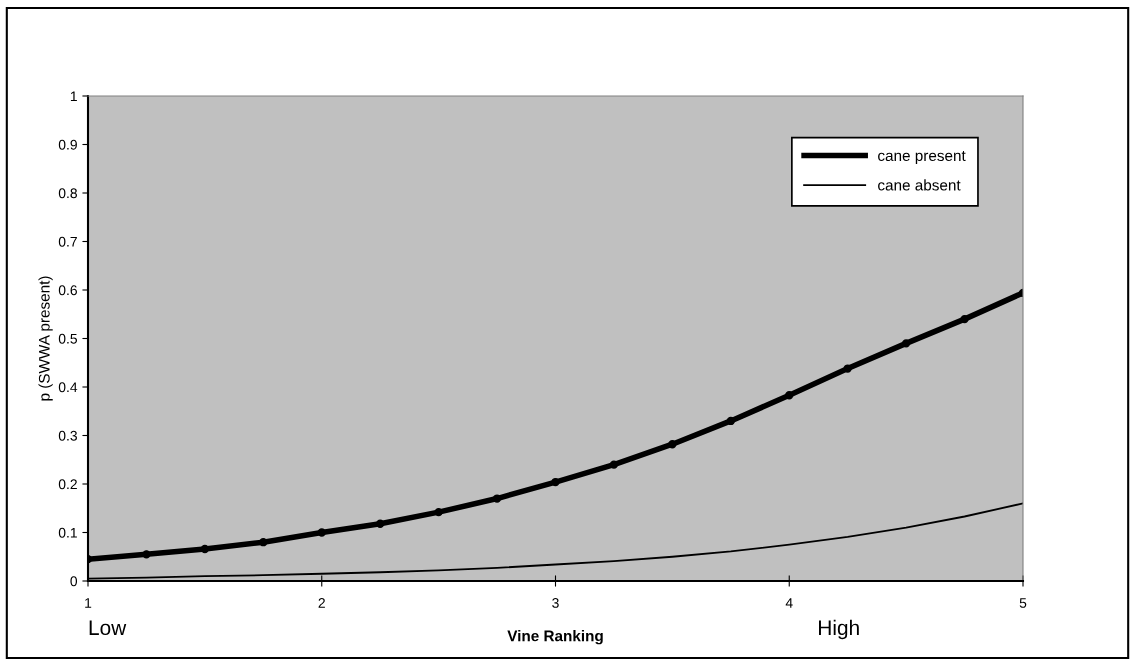 This screenshot has height=666, width=1135. Describe the element at coordinates (108, 628) in the screenshot. I see `text: Low` at that location.